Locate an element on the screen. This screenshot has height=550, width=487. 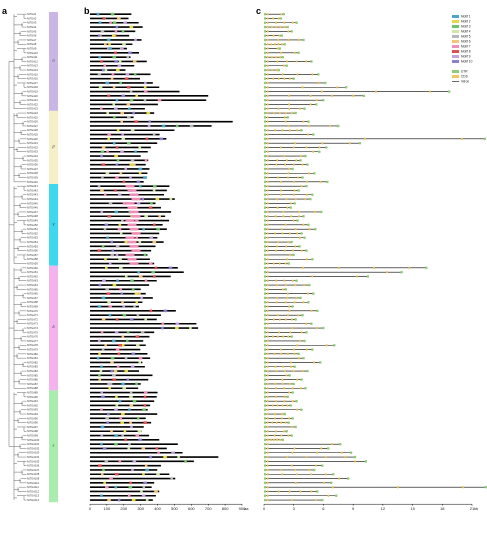
legend-label: Motif 10 is located at coordinates (467, 62).